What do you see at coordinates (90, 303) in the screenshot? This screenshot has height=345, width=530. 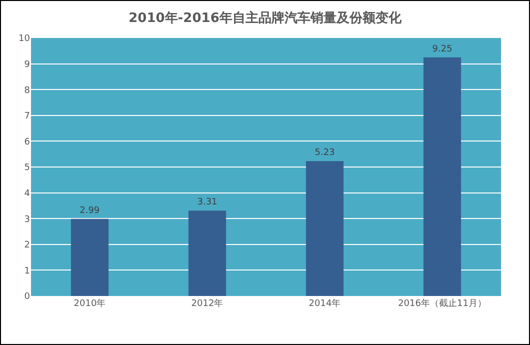 I see `x-tick-label: 2010年` at bounding box center [90, 303].